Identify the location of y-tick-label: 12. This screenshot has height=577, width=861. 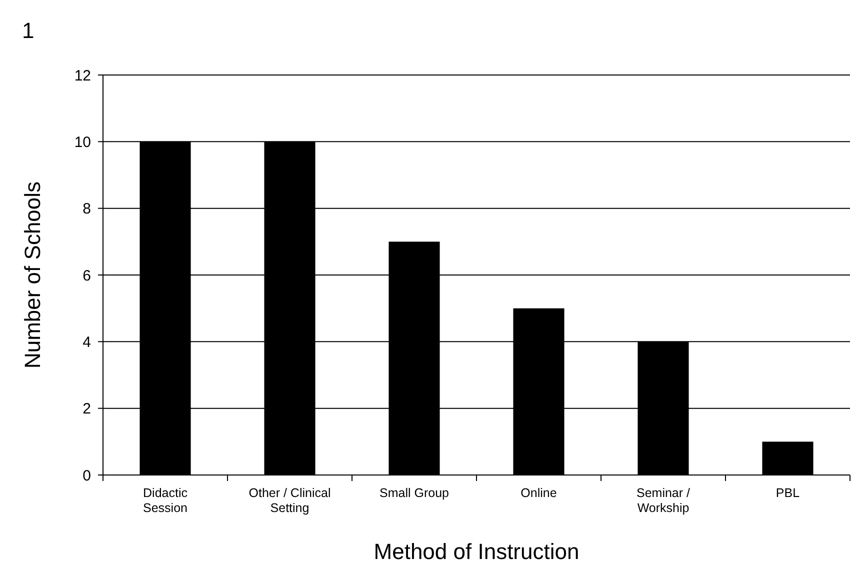
(82, 75).